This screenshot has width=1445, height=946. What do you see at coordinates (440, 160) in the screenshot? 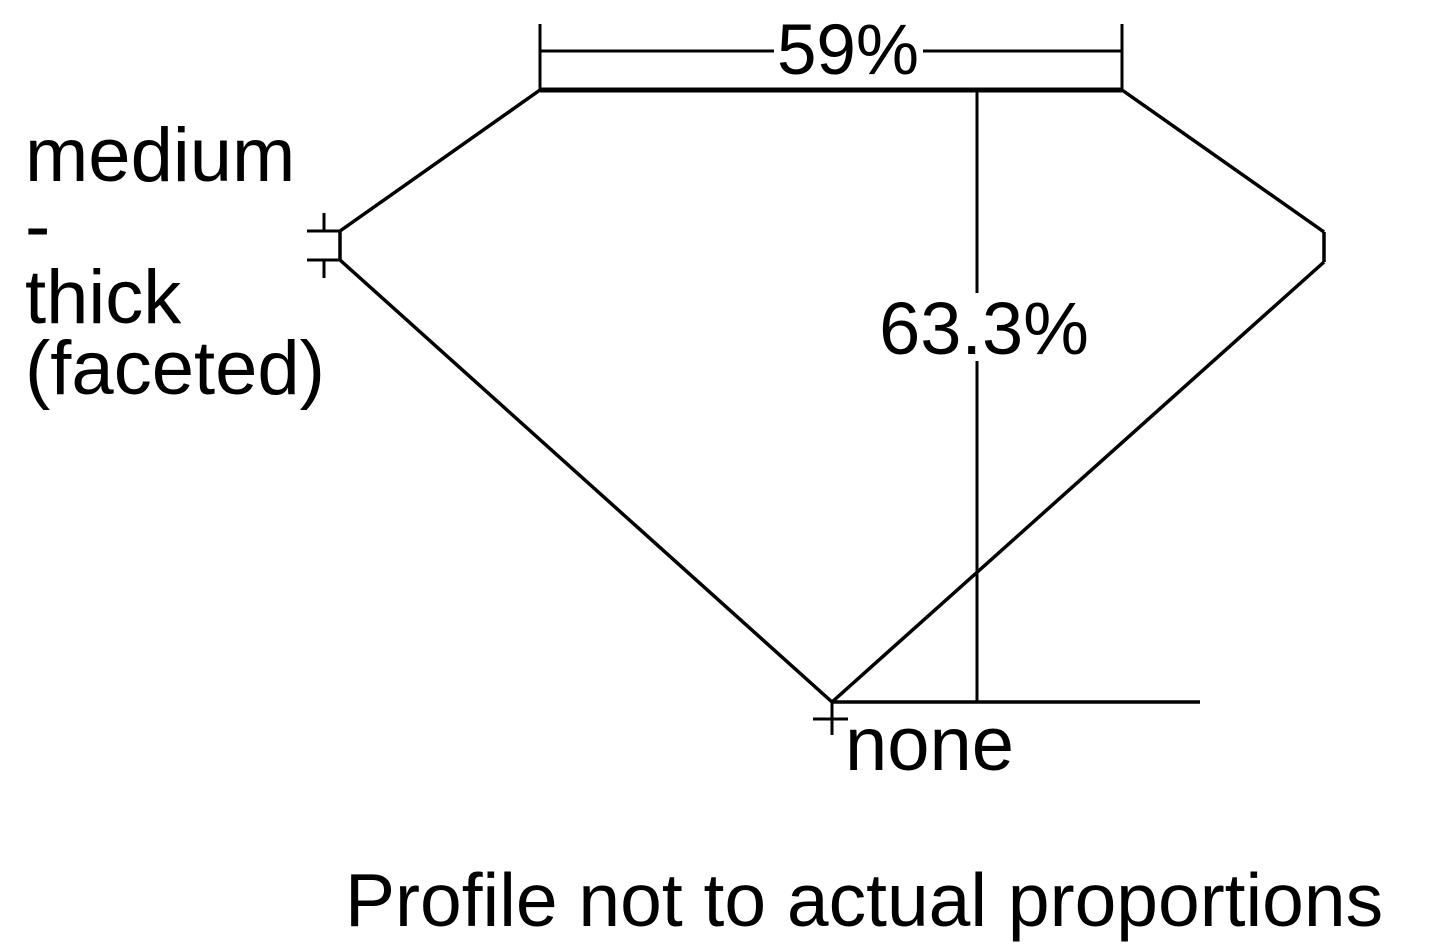
I see `left-crown-line` at bounding box center [440, 160].